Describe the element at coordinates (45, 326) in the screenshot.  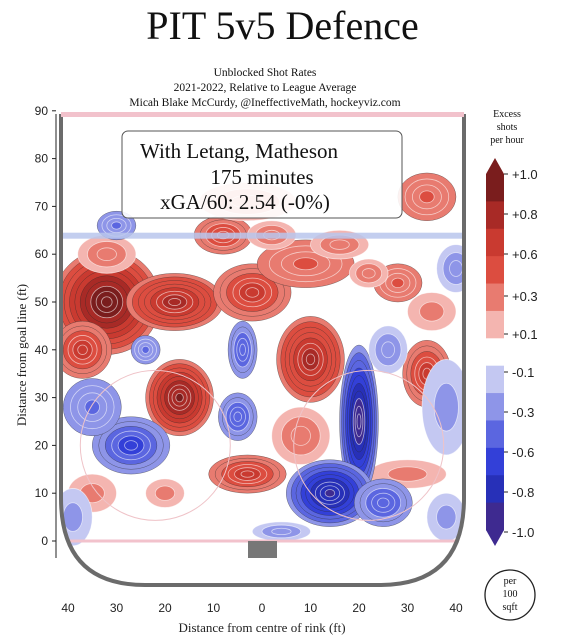
I see `y-axis-ticks: 0 10 20 30 40 50 60 70 80 90` at that location.